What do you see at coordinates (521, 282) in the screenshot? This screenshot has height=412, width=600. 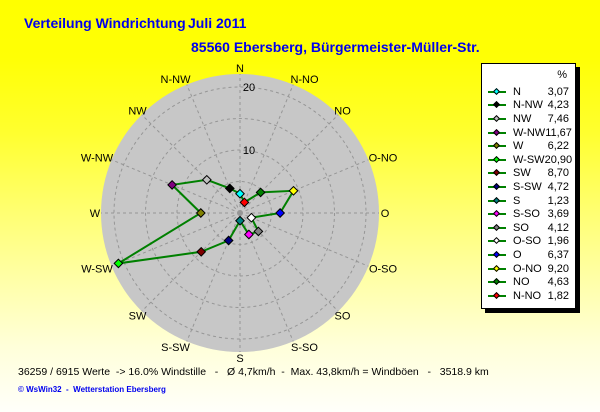 I see `legend-direction-label: NO` at bounding box center [521, 282].